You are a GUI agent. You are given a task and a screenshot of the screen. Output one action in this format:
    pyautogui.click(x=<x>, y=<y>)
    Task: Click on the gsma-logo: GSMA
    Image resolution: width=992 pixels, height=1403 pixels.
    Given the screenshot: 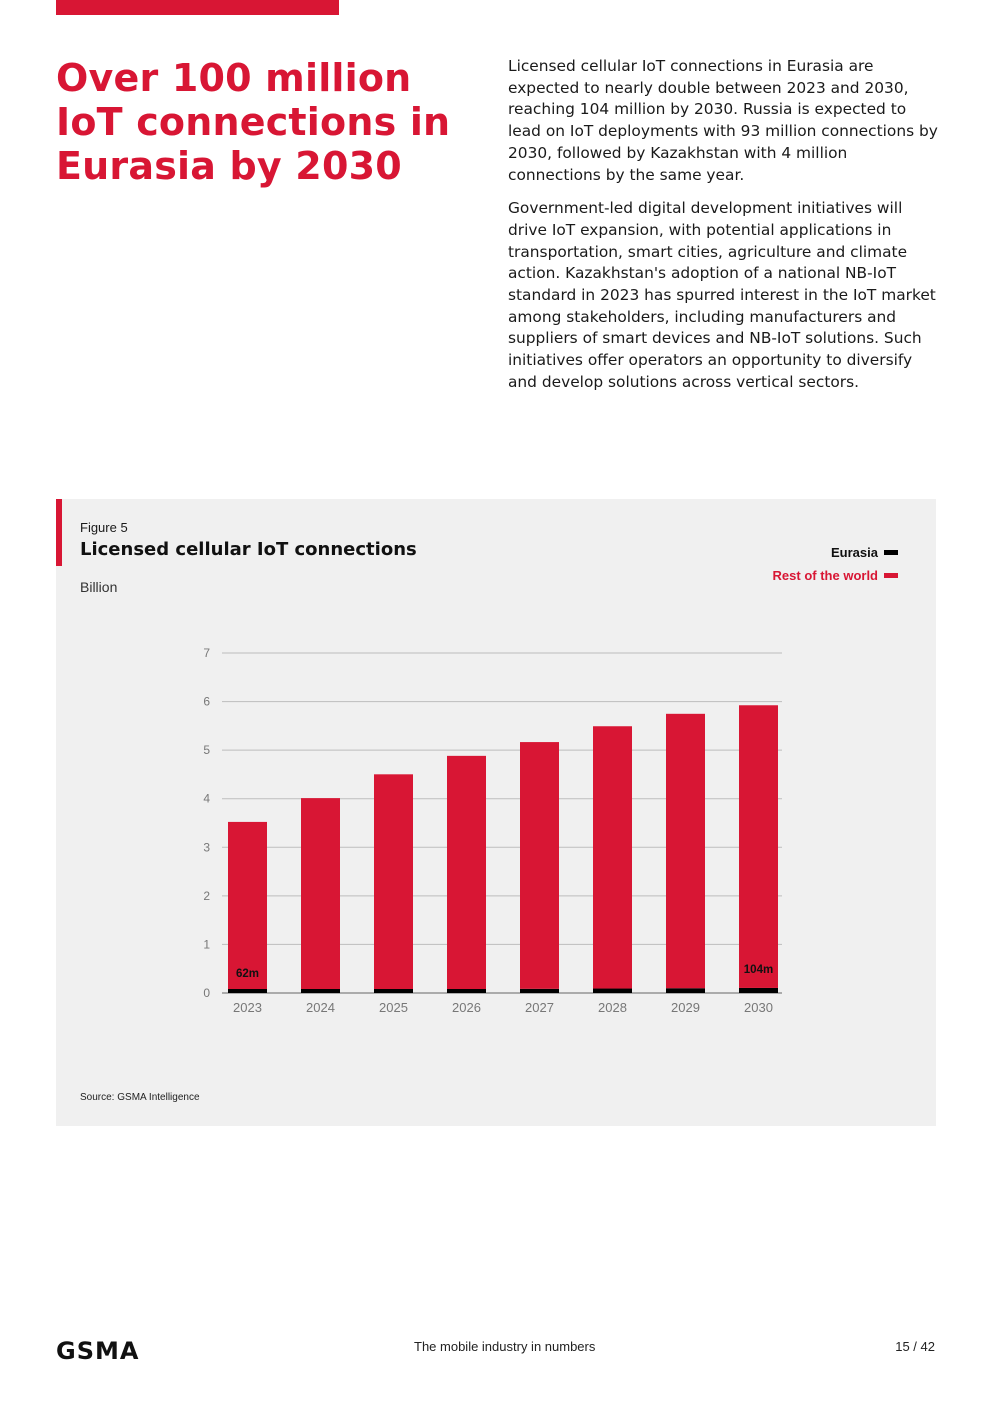 What is the action you would take?
    pyautogui.click(x=98, y=1351)
    